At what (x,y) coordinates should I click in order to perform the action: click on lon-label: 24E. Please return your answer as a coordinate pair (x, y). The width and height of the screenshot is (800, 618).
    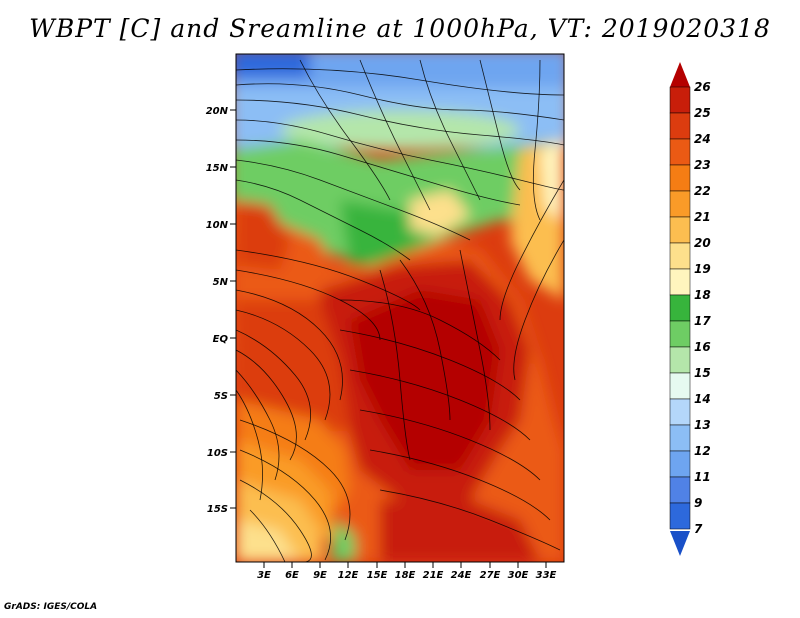
    Looking at the image, I should click on (461, 575).